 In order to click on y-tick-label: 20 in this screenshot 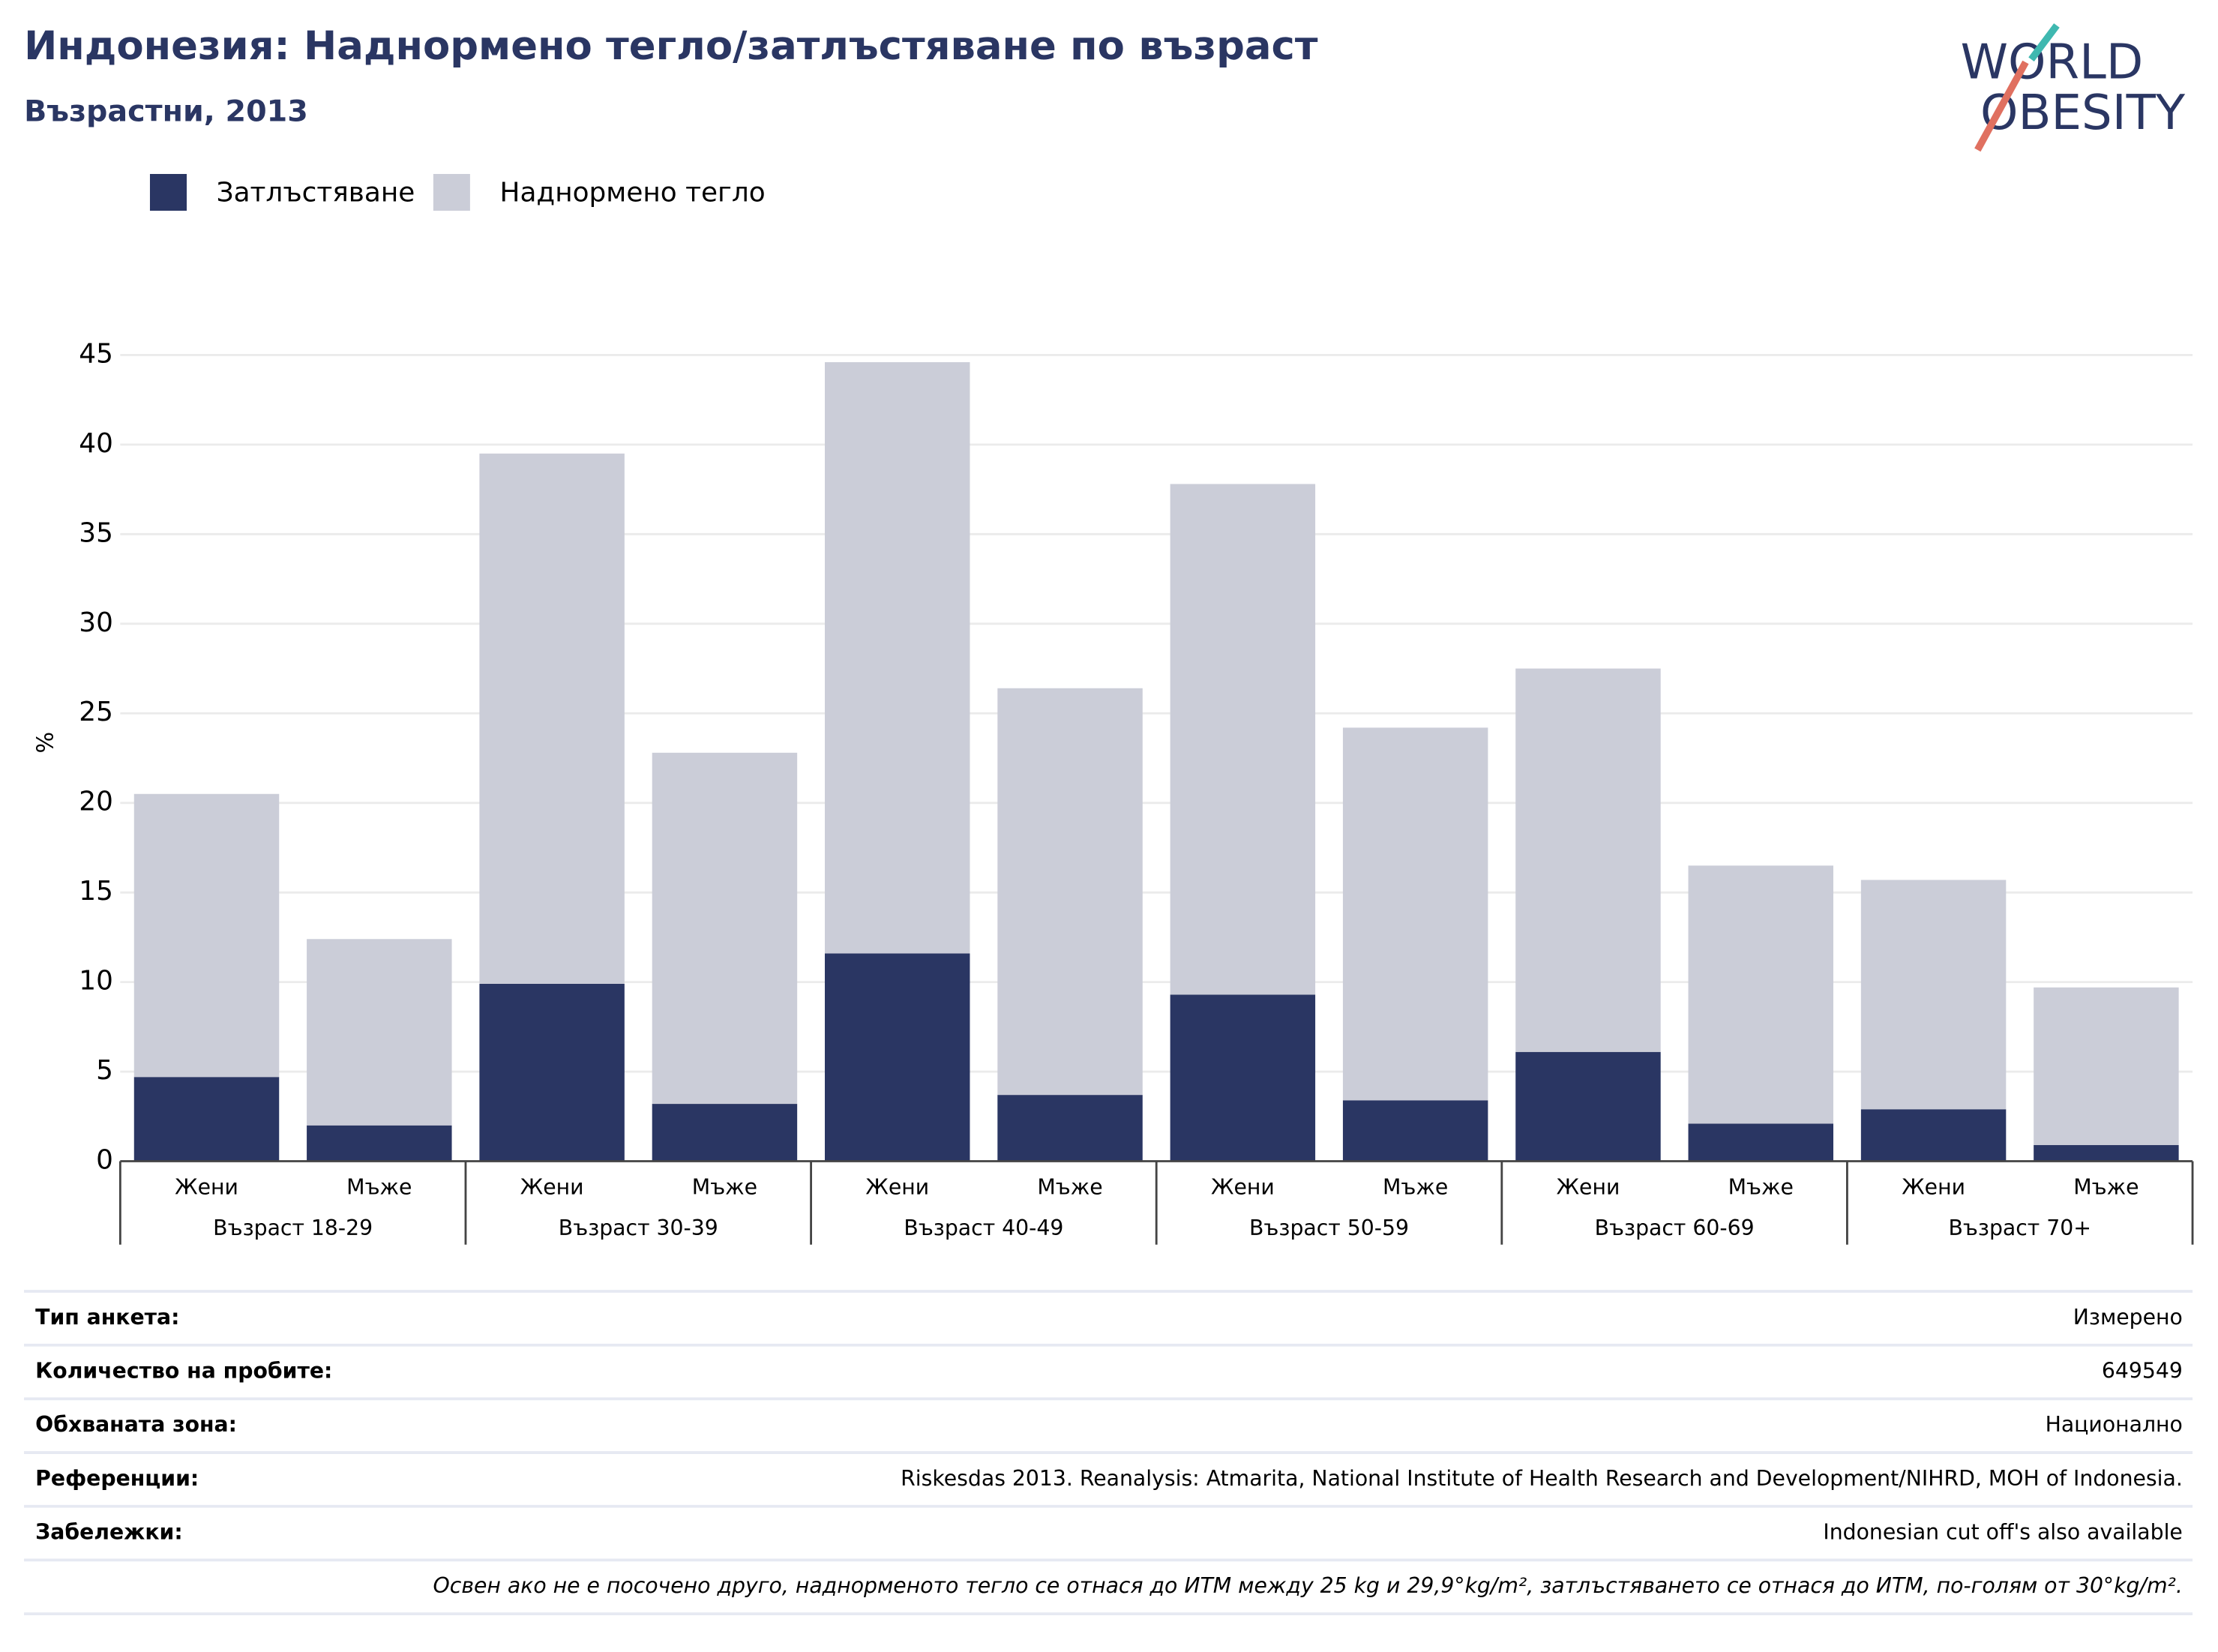, I will do `click(96, 802)`.